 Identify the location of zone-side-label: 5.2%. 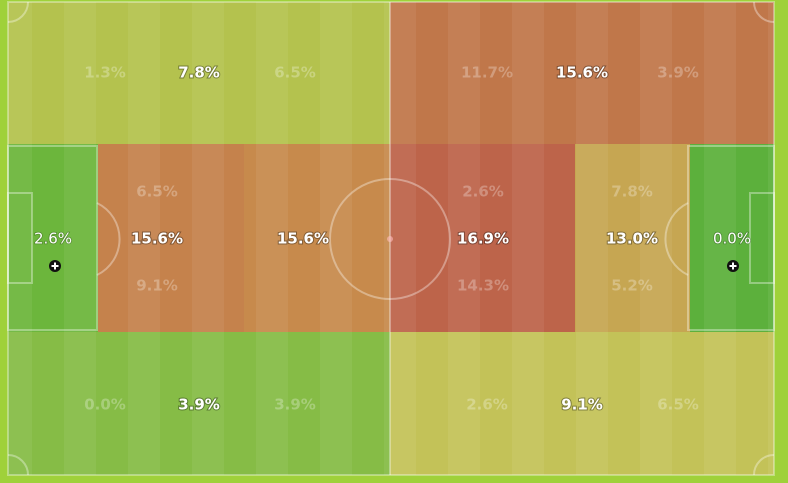
(632, 286).